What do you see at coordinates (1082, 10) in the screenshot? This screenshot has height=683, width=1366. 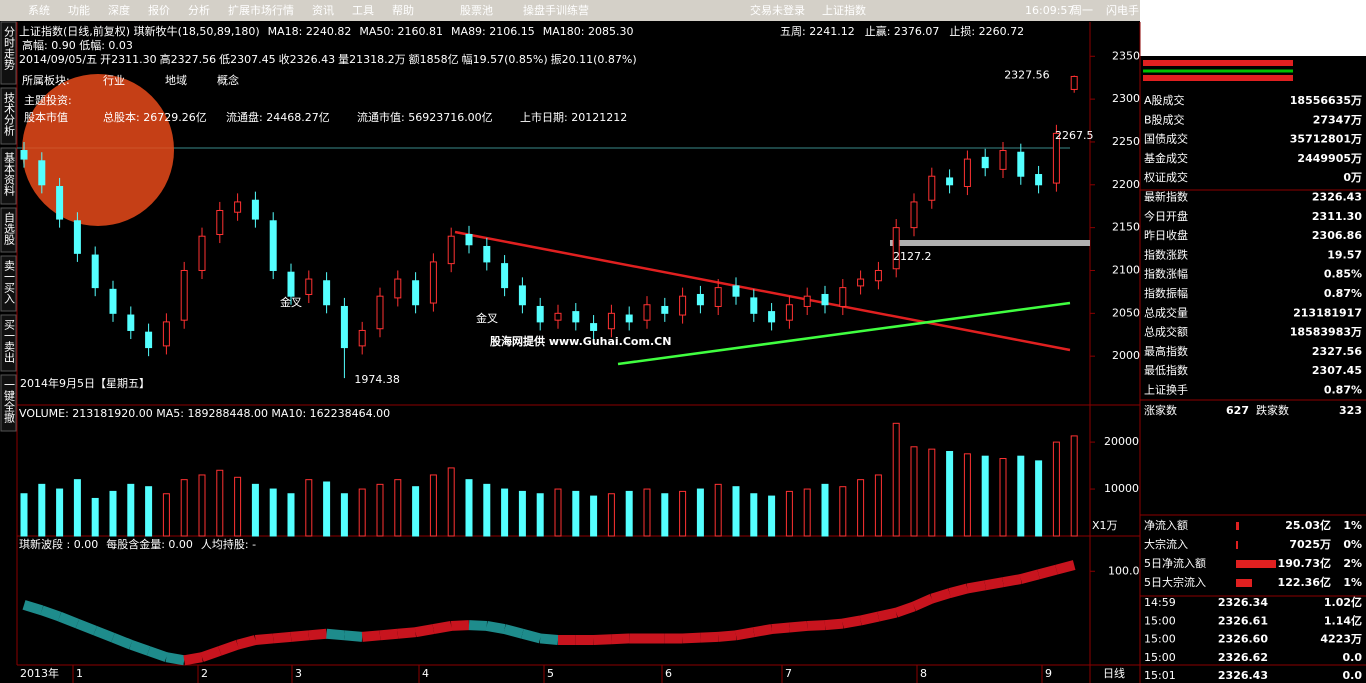 I see `menu-item: 周一` at bounding box center [1082, 10].